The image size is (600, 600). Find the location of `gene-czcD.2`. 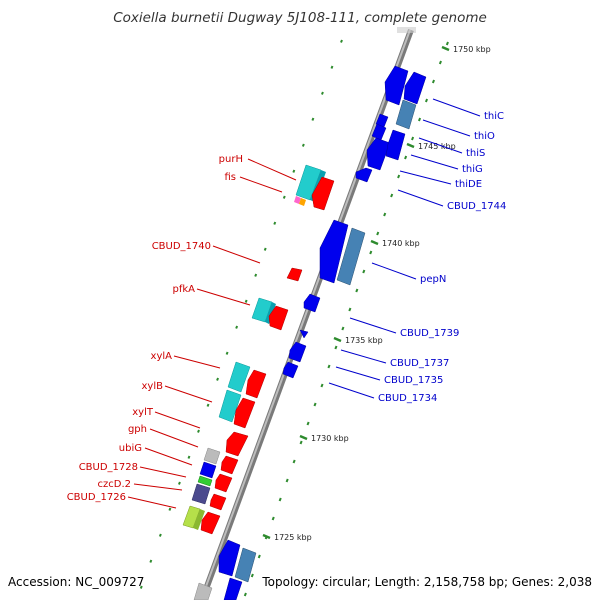

gene-czcD.2 is located at coordinates (205, 481).